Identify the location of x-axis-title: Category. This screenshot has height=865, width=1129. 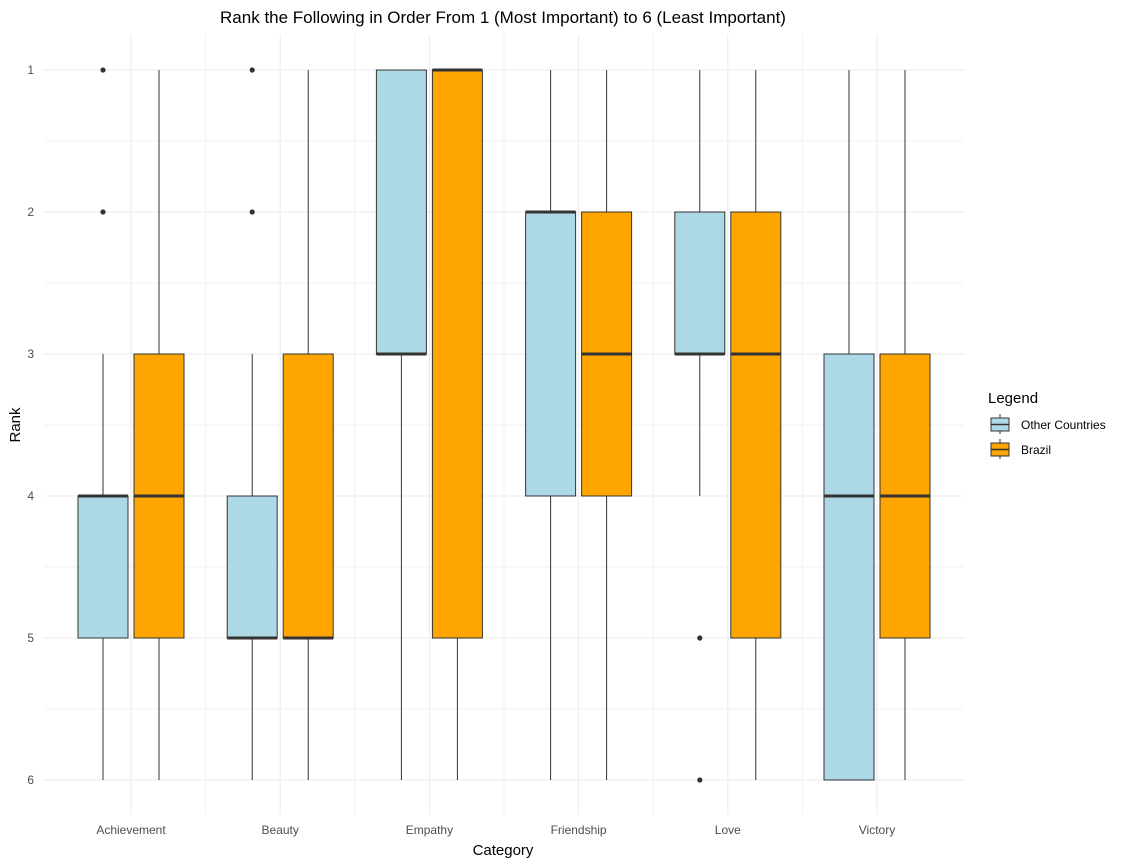
(503, 850).